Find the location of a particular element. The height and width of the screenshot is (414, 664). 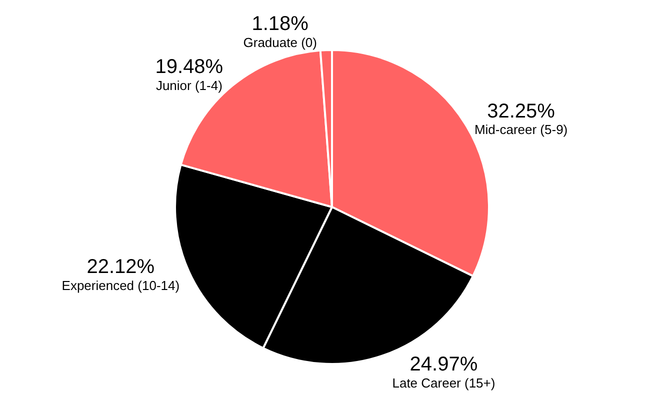

data-label: 1.18% is located at coordinates (280, 24).